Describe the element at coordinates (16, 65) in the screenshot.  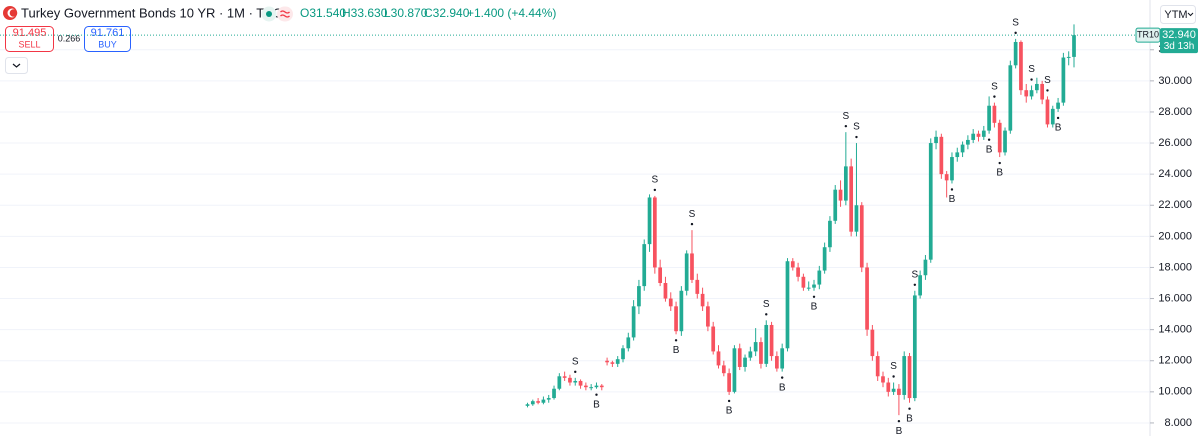
I see `collapse-button` at that location.